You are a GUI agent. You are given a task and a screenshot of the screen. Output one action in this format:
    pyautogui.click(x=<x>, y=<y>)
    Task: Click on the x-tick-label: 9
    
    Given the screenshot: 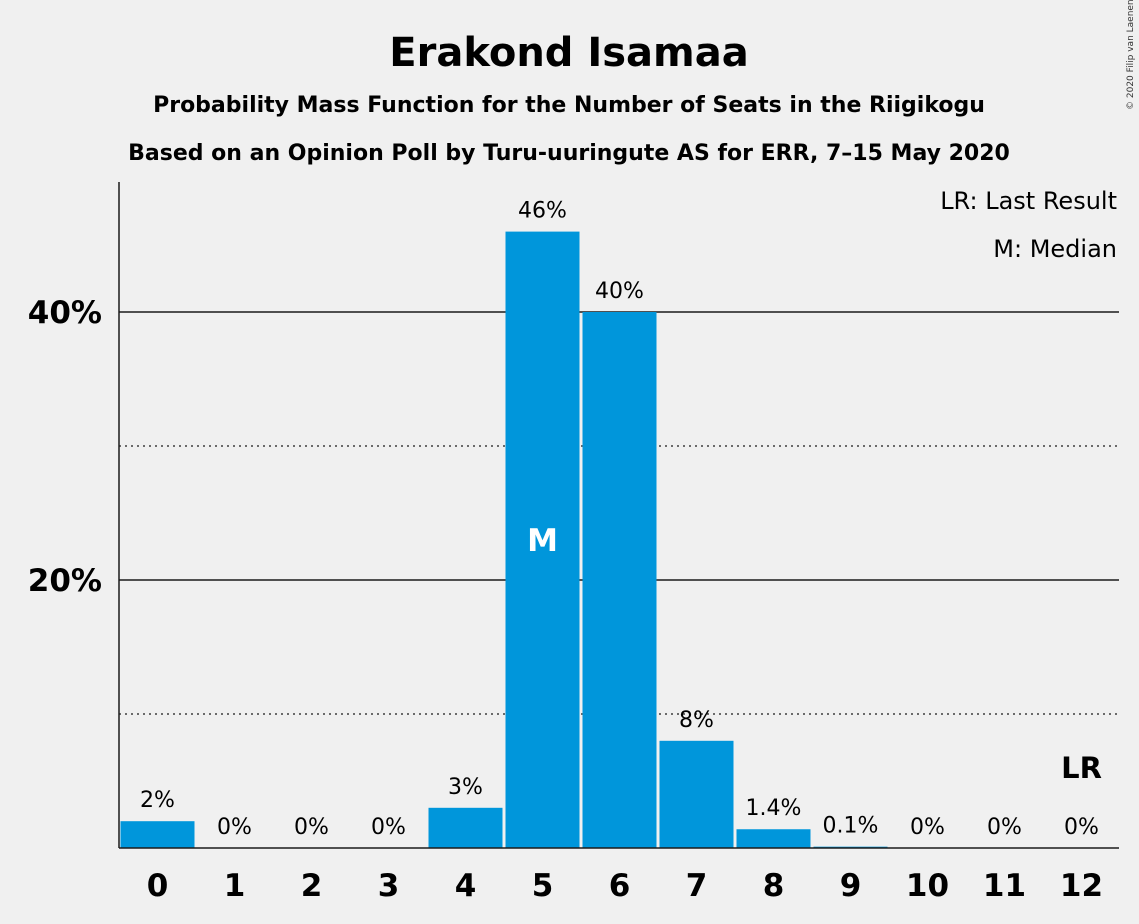 What is the action you would take?
    pyautogui.click(x=851, y=886)
    